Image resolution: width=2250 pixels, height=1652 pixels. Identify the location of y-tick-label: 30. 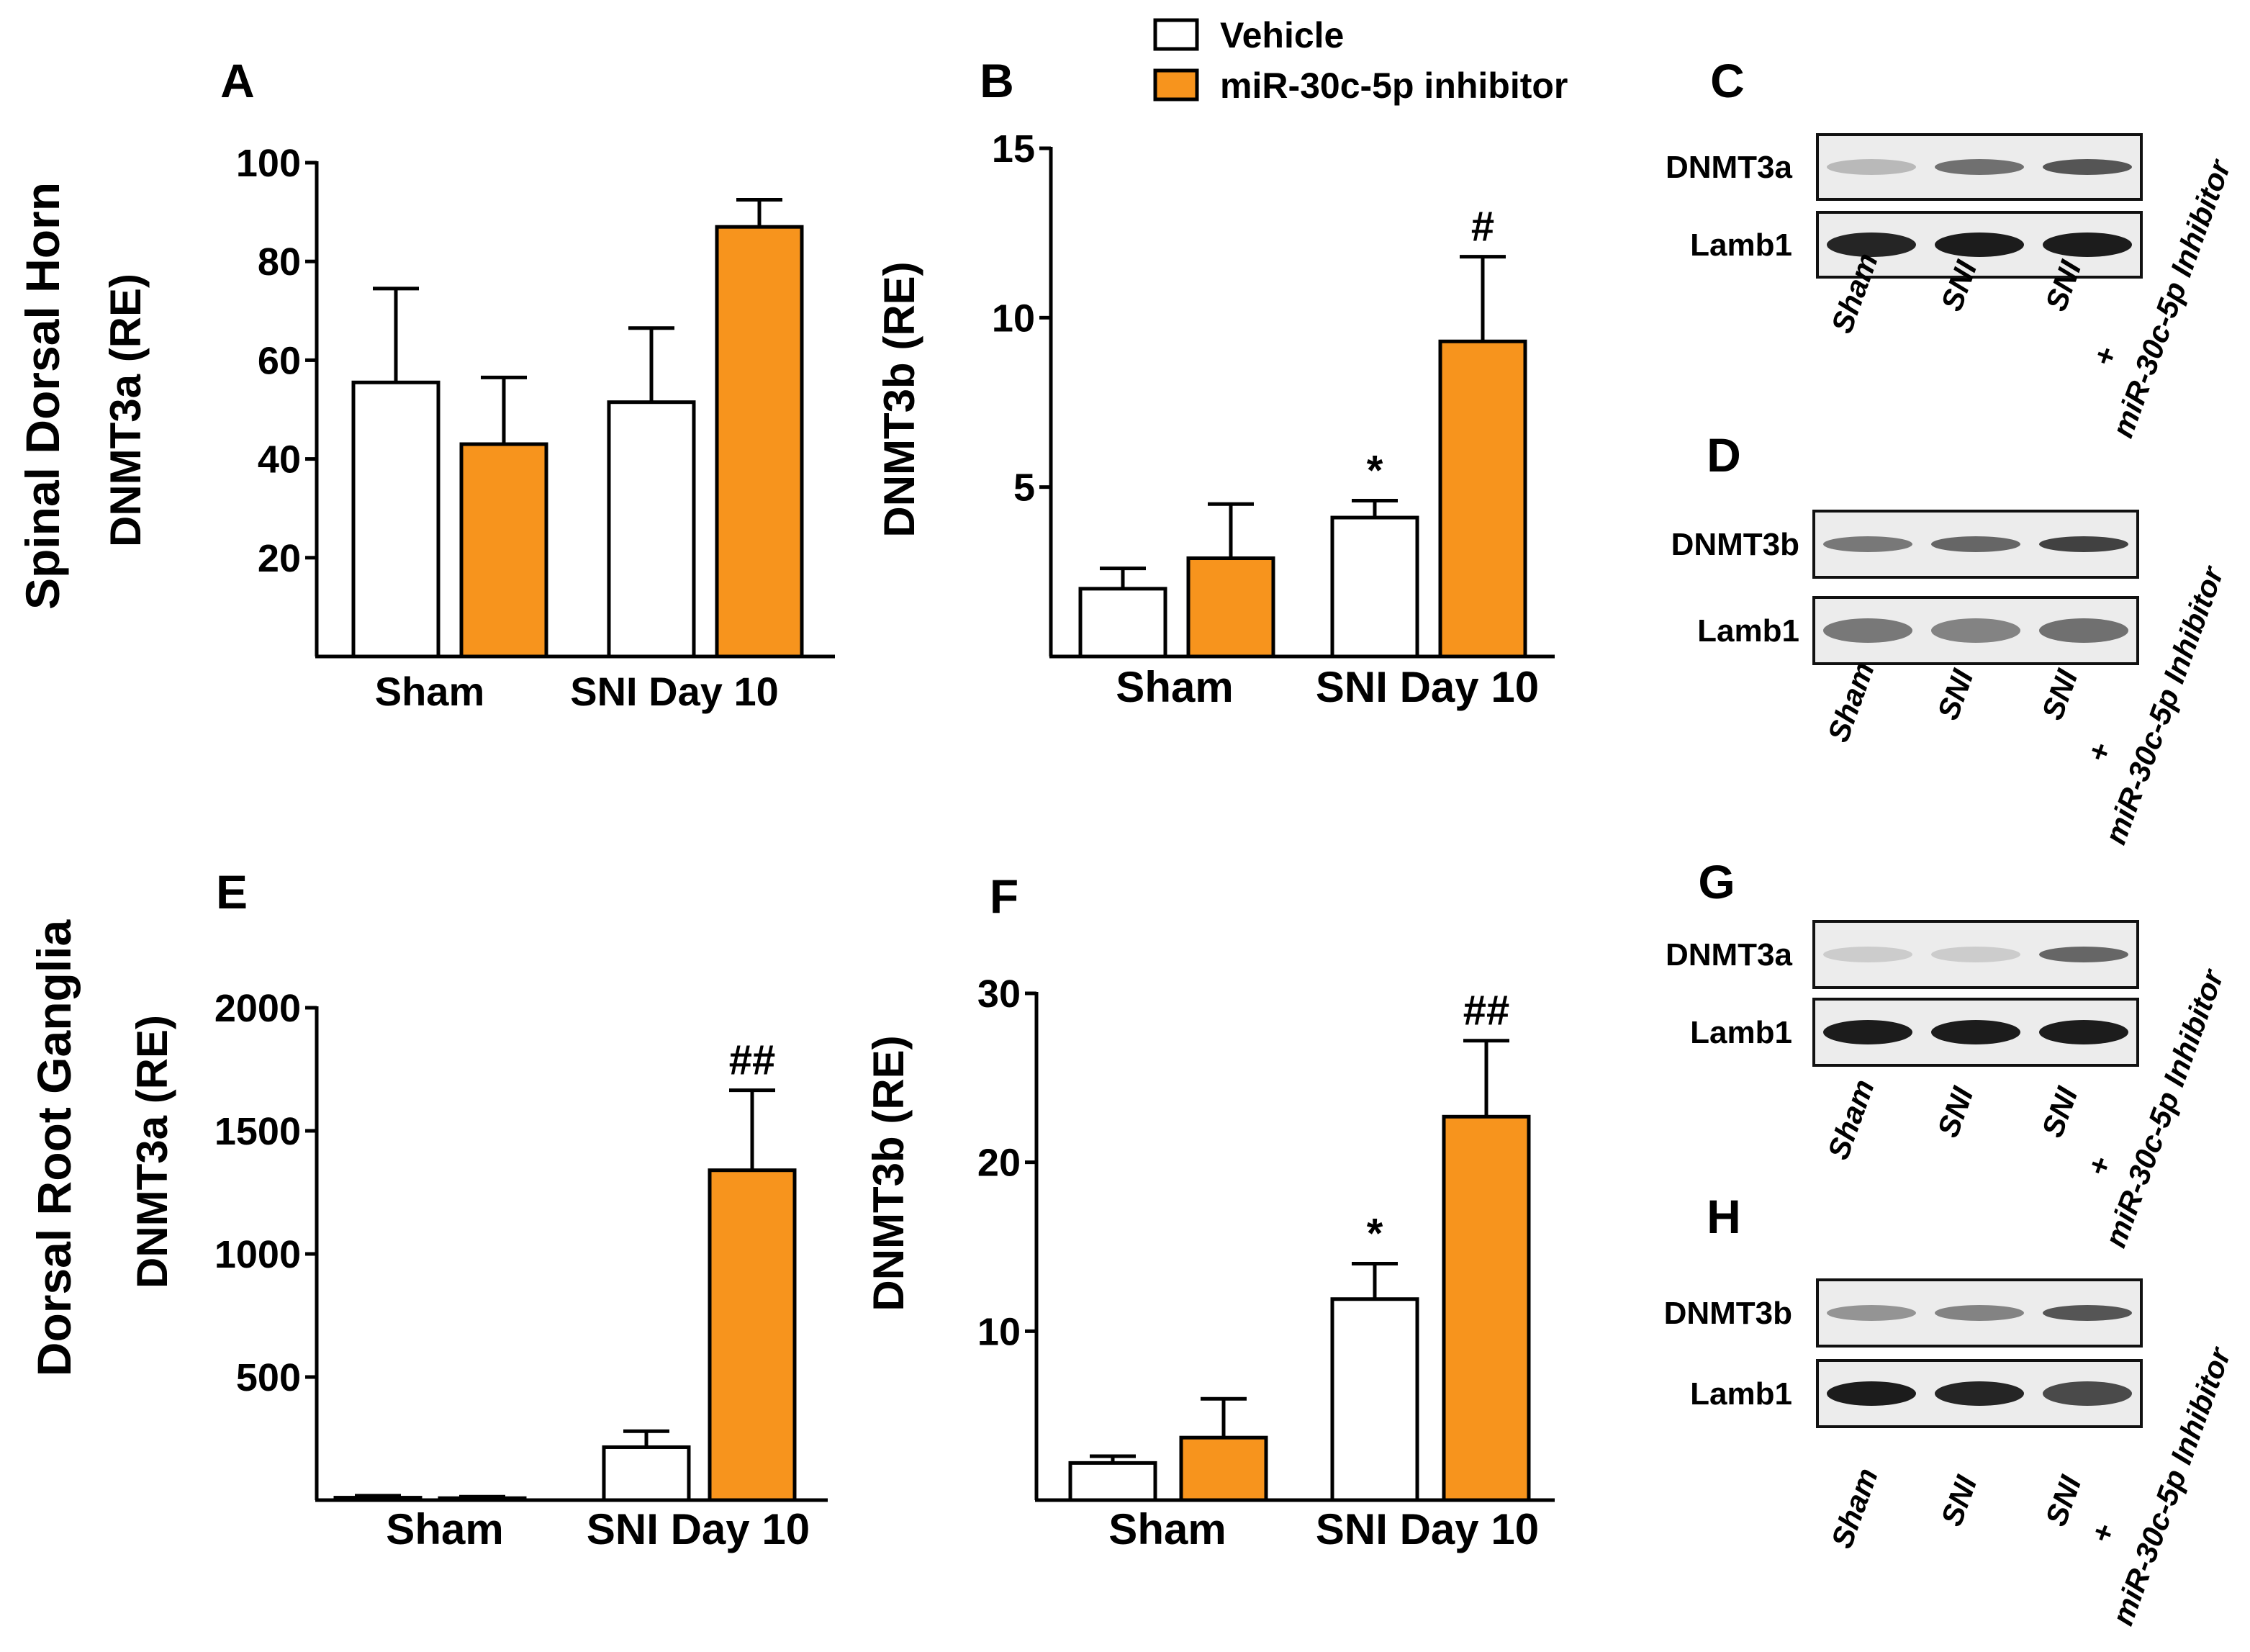
(999, 994).